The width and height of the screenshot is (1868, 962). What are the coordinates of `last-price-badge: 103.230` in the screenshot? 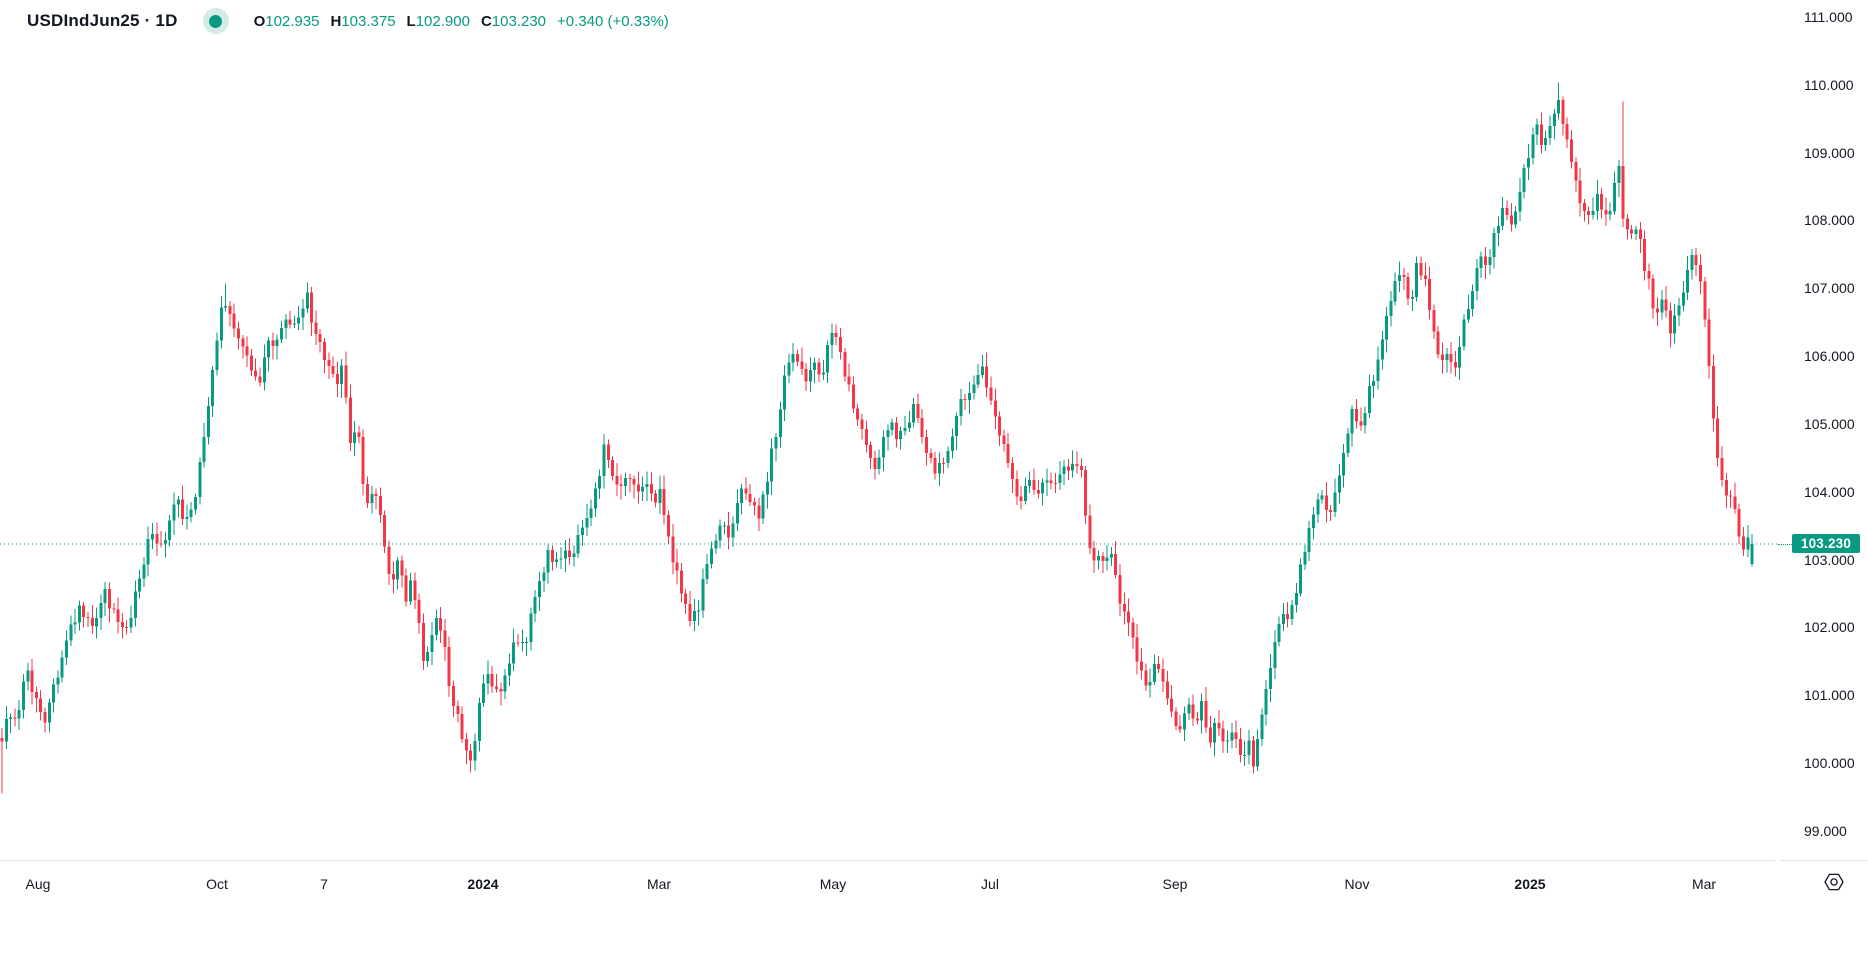 It's located at (1826, 543).